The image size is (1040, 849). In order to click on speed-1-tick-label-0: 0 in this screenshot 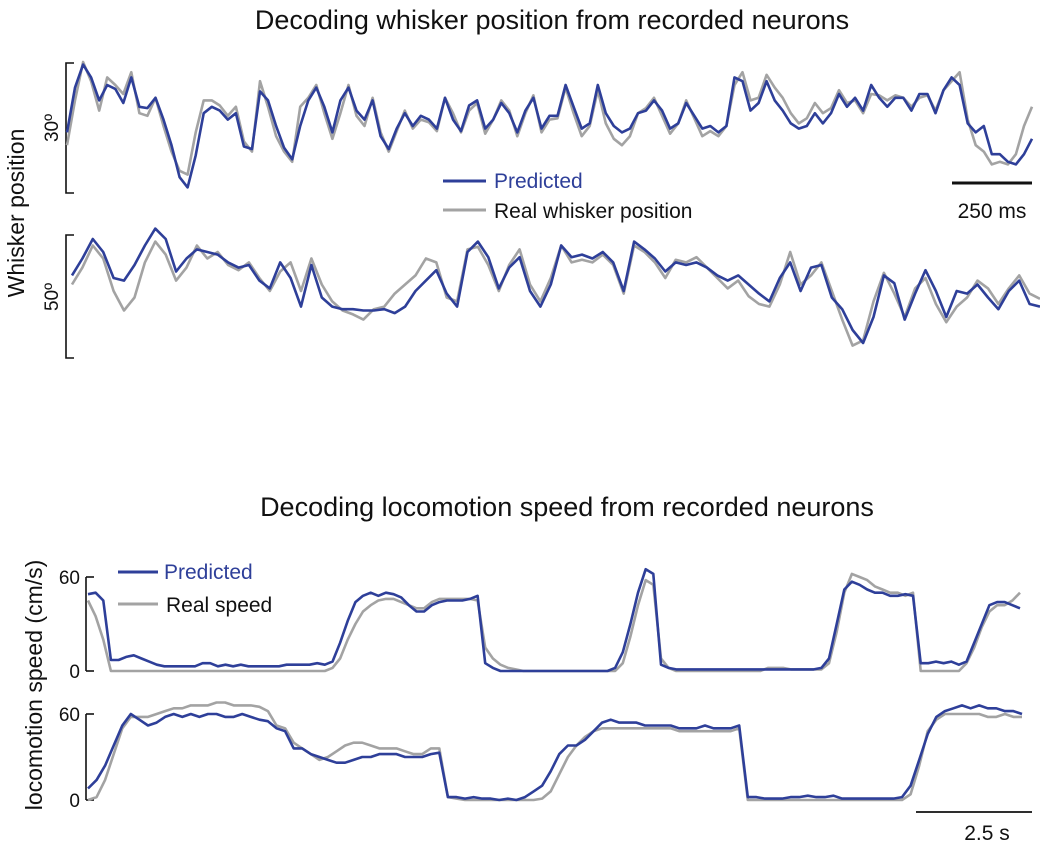, I will do `click(74, 672)`.